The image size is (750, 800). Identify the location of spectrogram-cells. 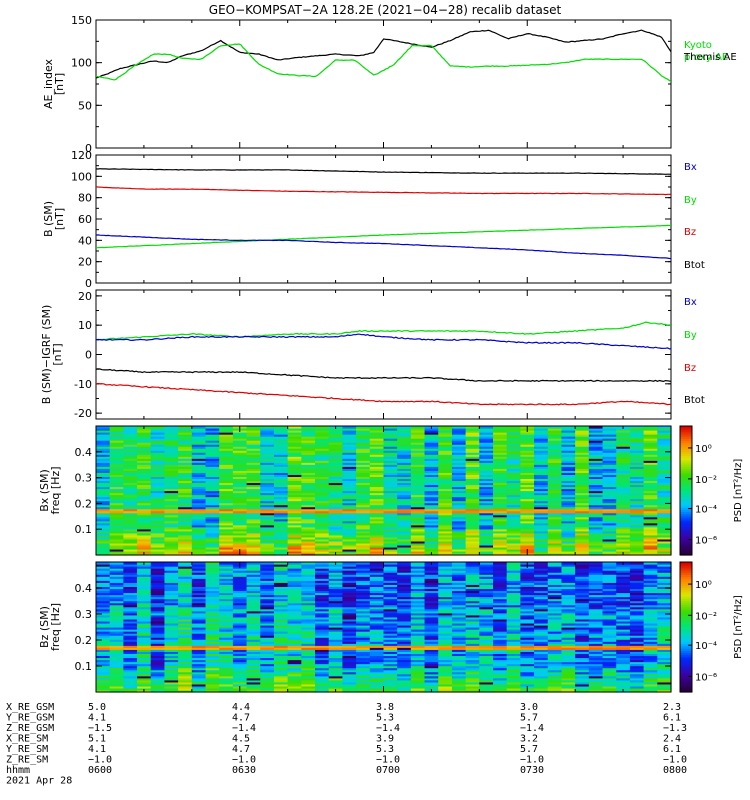
(384, 627).